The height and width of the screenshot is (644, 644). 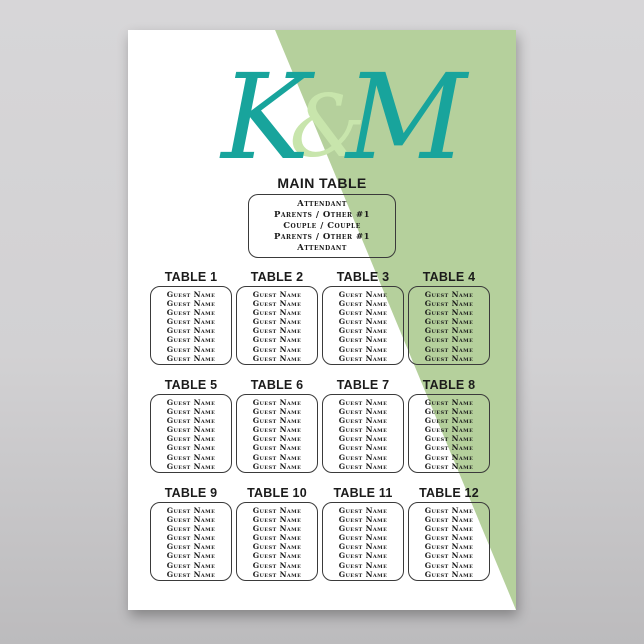 I want to click on monogram-ampersand: &, so click(x=327, y=127).